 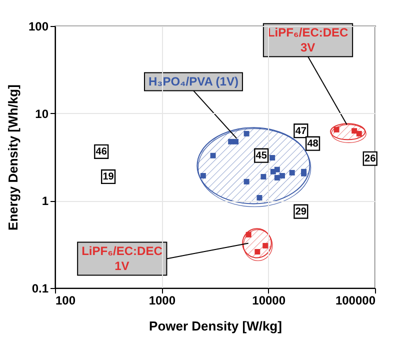 What do you see at coordinates (162, 301) in the screenshot?
I see `x-tick-label: 1000` at bounding box center [162, 301].